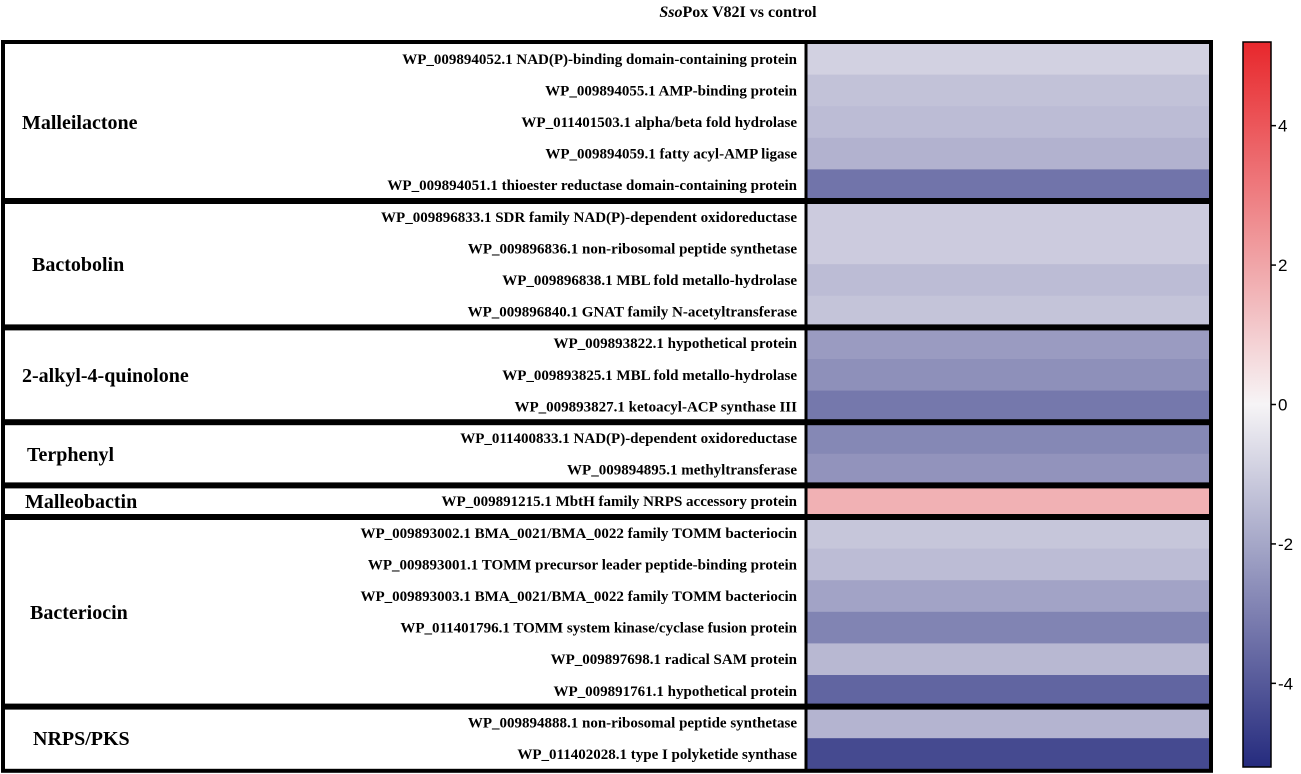 This screenshot has height=774, width=1301. I want to click on cluster-label: NRPS/PKS, so click(81, 739).